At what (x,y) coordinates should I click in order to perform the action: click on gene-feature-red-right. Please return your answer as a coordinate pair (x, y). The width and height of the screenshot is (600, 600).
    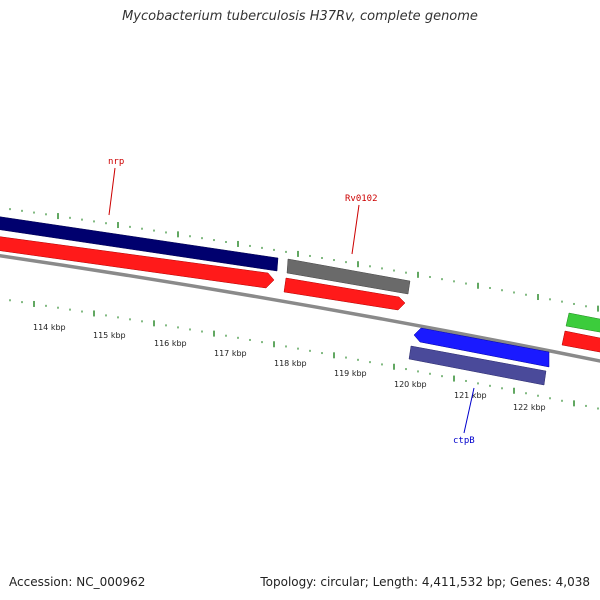
    Looking at the image, I should click on (580, 341).